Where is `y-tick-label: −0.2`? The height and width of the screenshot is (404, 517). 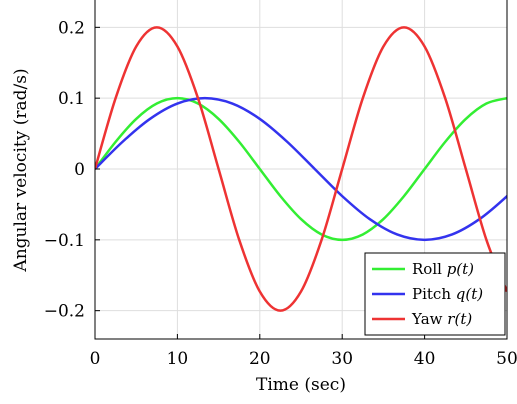
y-tick-label: −0.2 is located at coordinates (64, 312).